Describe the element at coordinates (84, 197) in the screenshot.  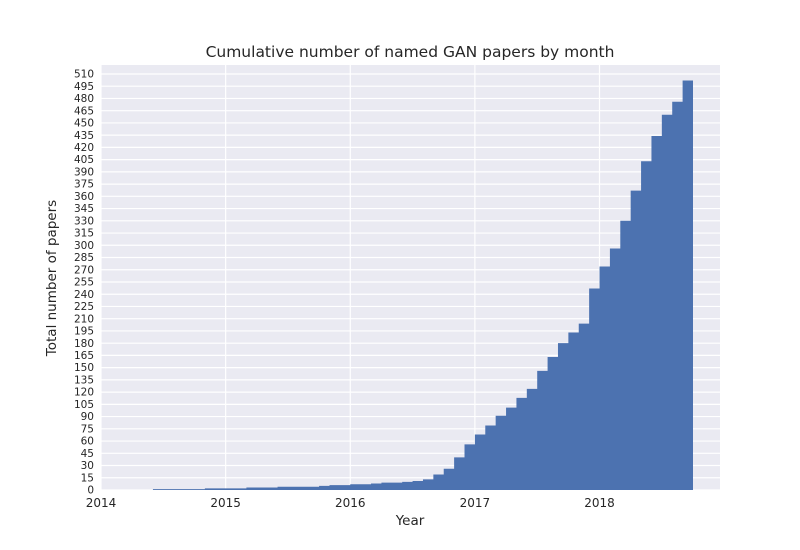
I see `y-tick-label: 360` at that location.